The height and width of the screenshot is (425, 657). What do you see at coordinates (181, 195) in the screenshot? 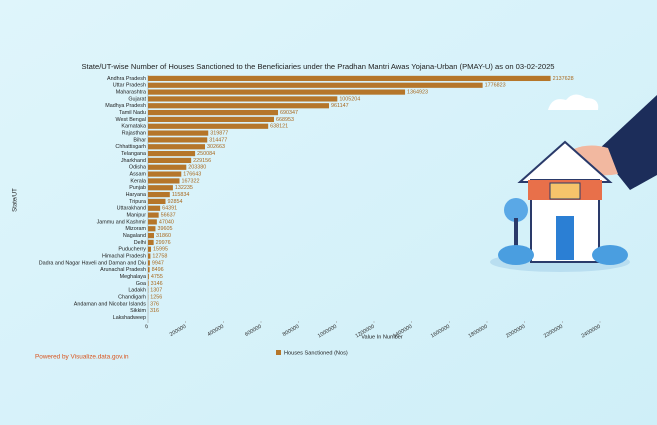
I see `data-label: 115834` at bounding box center [181, 195].